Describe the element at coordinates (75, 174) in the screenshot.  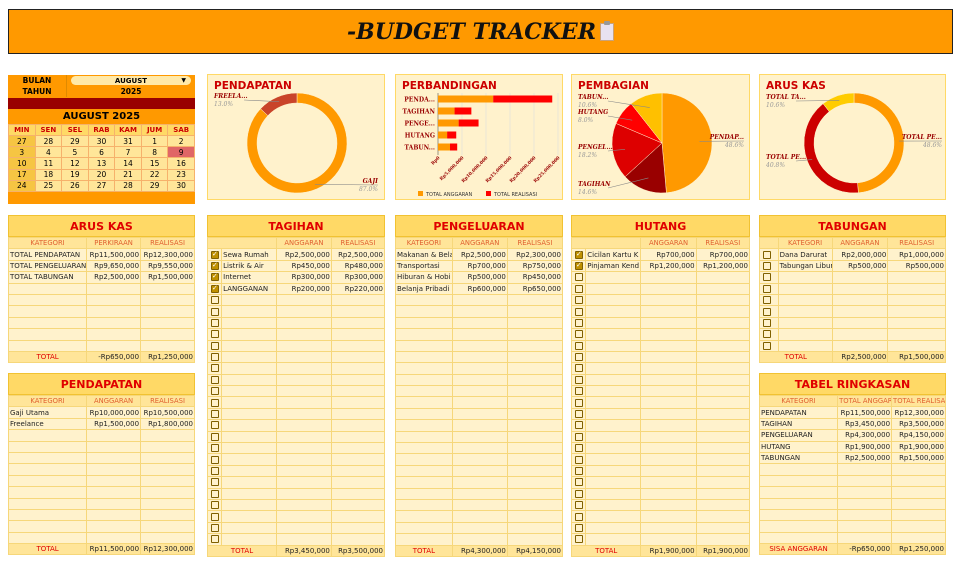
I see `calendar-day: 19` at that location.